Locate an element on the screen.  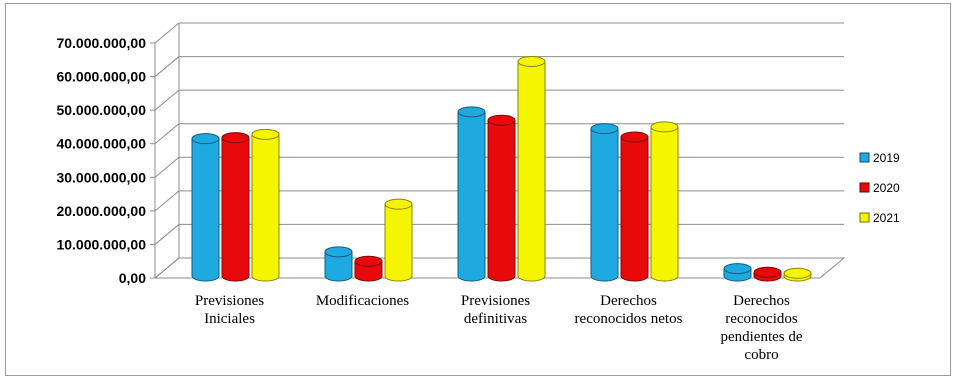
y-tick-label: 30.000.000,00 is located at coordinates (101, 177).